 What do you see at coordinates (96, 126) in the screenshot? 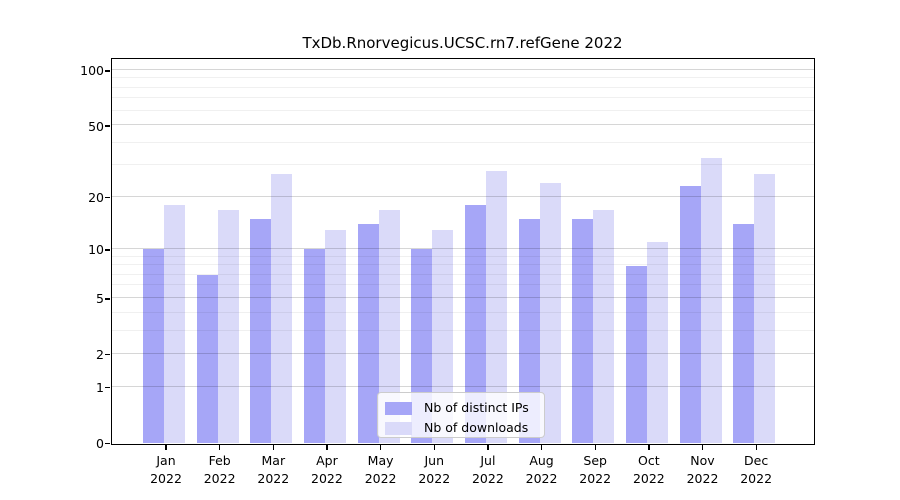
I see `ytick-label-50: 50` at bounding box center [96, 126].